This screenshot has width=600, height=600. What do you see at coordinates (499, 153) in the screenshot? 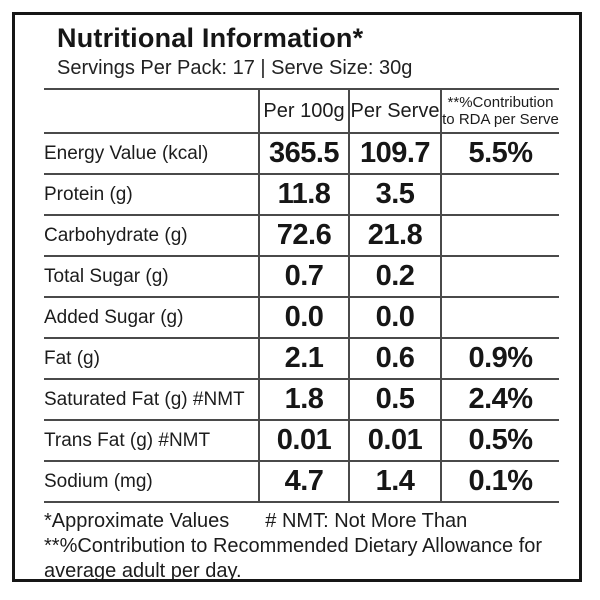
I see `value-rda: 5.5%` at bounding box center [499, 153].